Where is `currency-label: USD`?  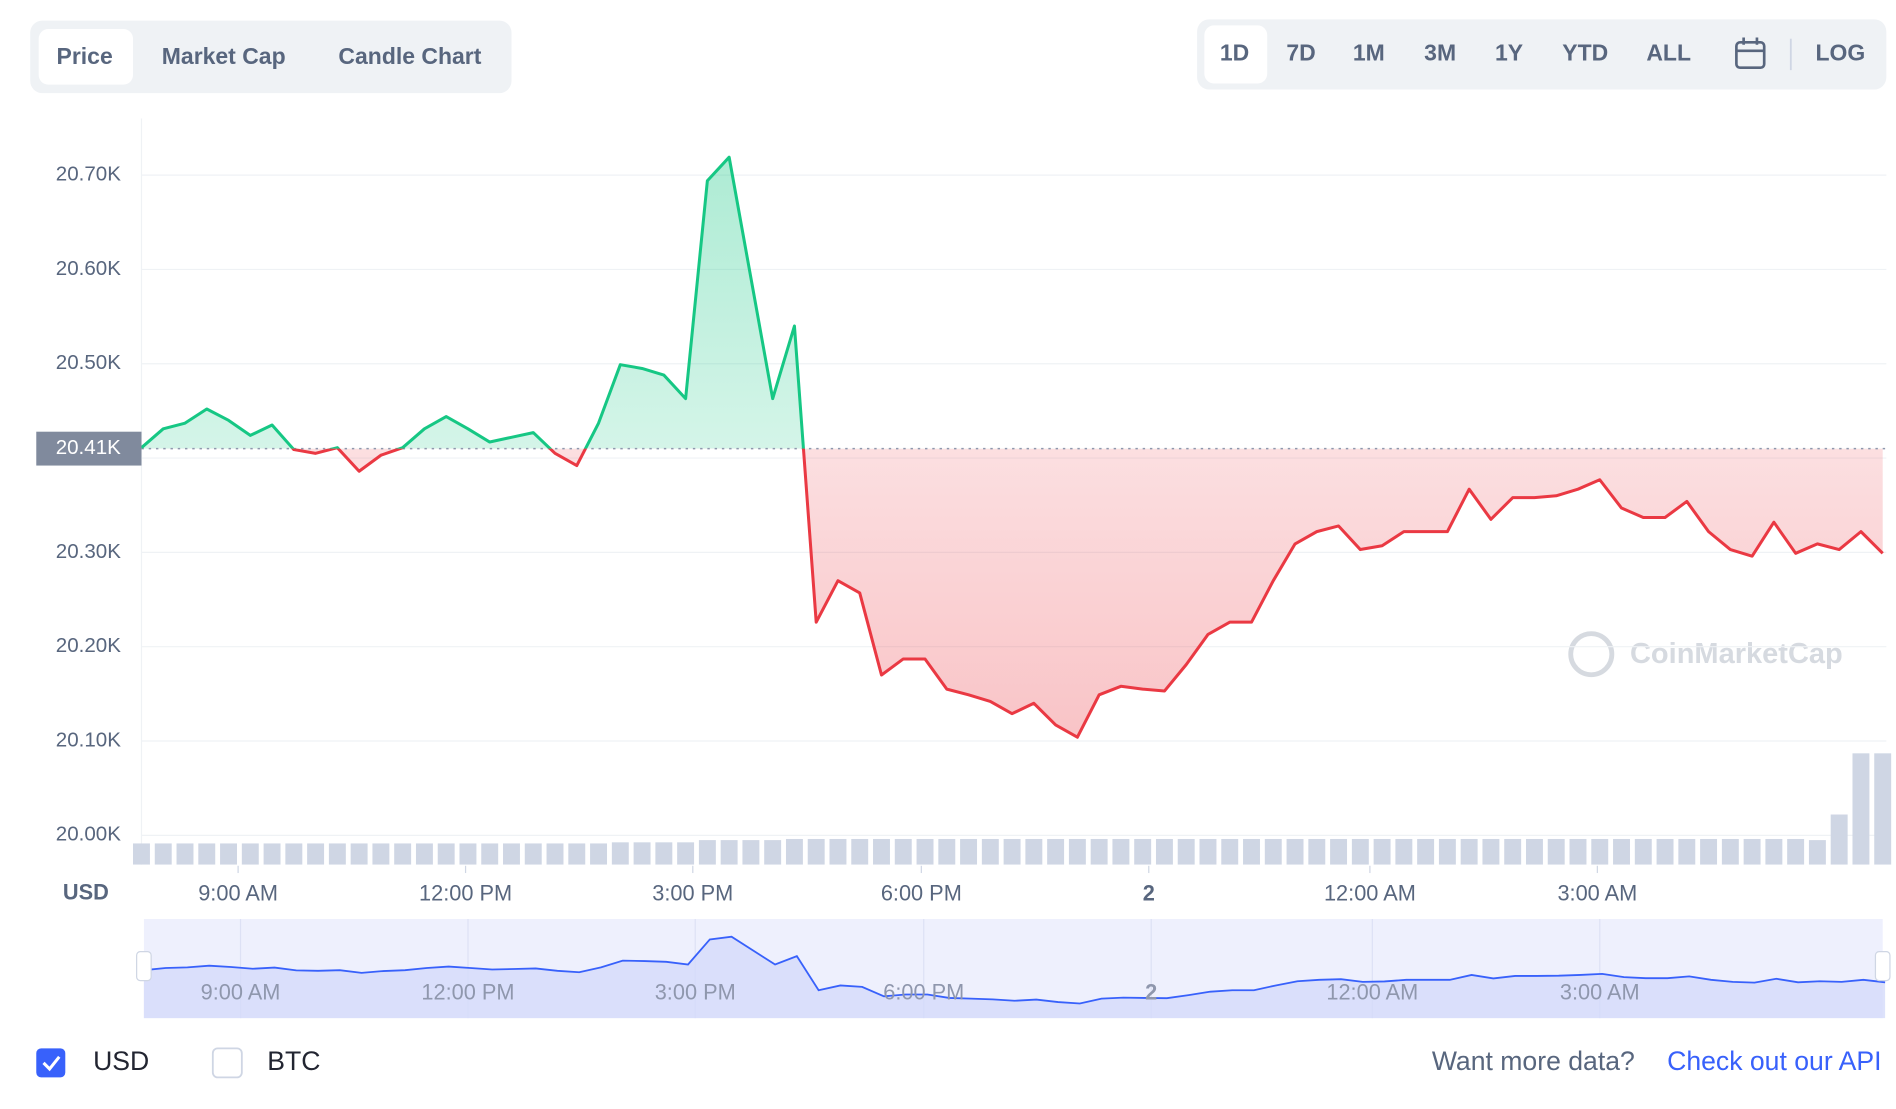
currency-label: USD is located at coordinates (121, 1061).